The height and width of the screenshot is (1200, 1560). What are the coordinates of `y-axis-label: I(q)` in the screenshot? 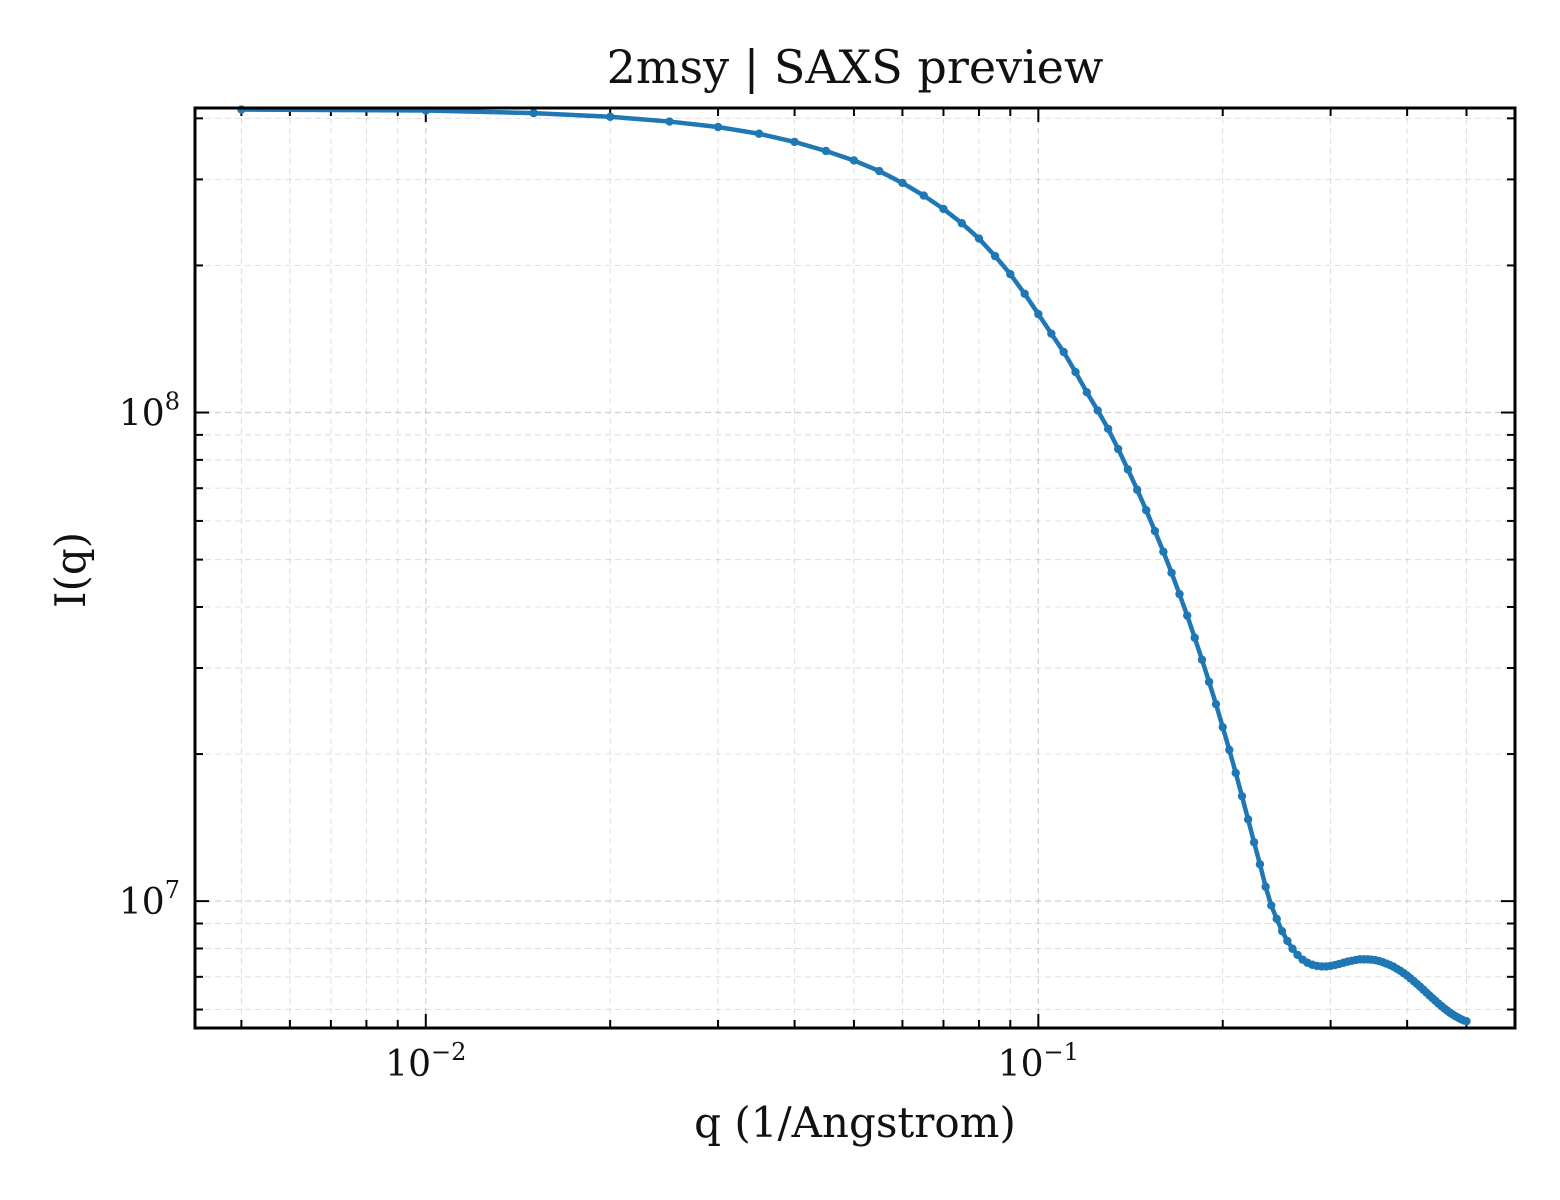 It's located at (70, 570).